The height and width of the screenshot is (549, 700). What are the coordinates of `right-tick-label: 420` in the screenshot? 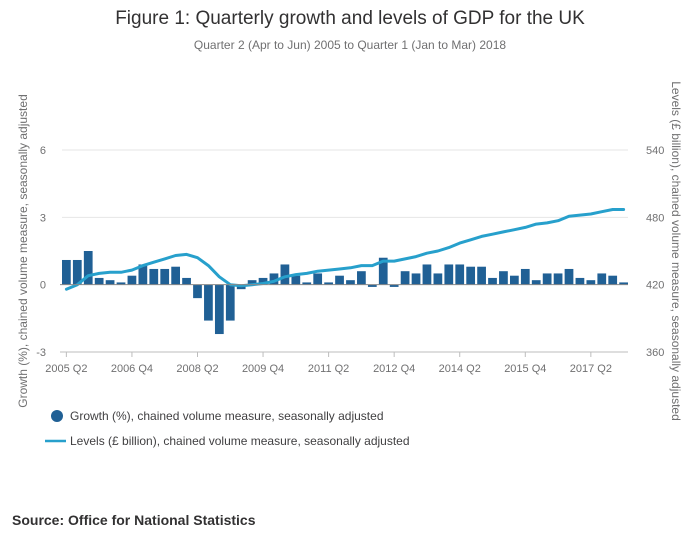 It's located at (655, 286).